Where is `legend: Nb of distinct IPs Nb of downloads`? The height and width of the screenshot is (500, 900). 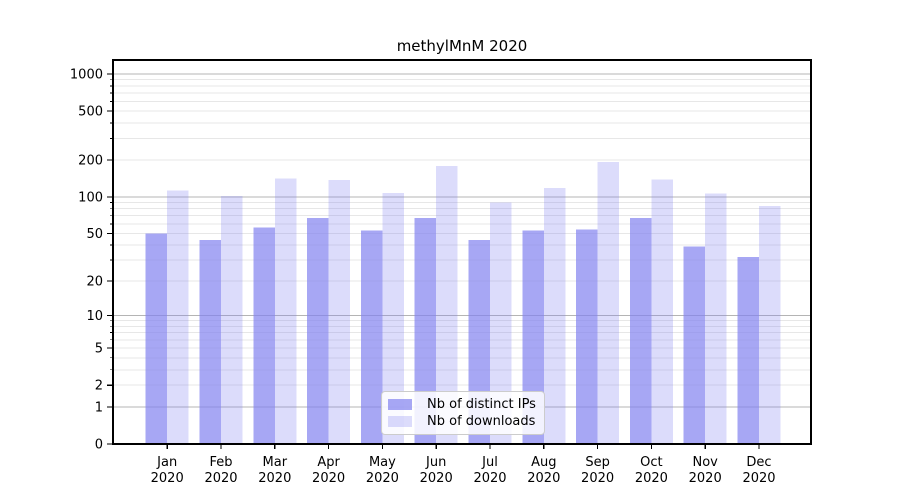
legend: Nb of distinct IPs Nb of downloads is located at coordinates (463, 413).